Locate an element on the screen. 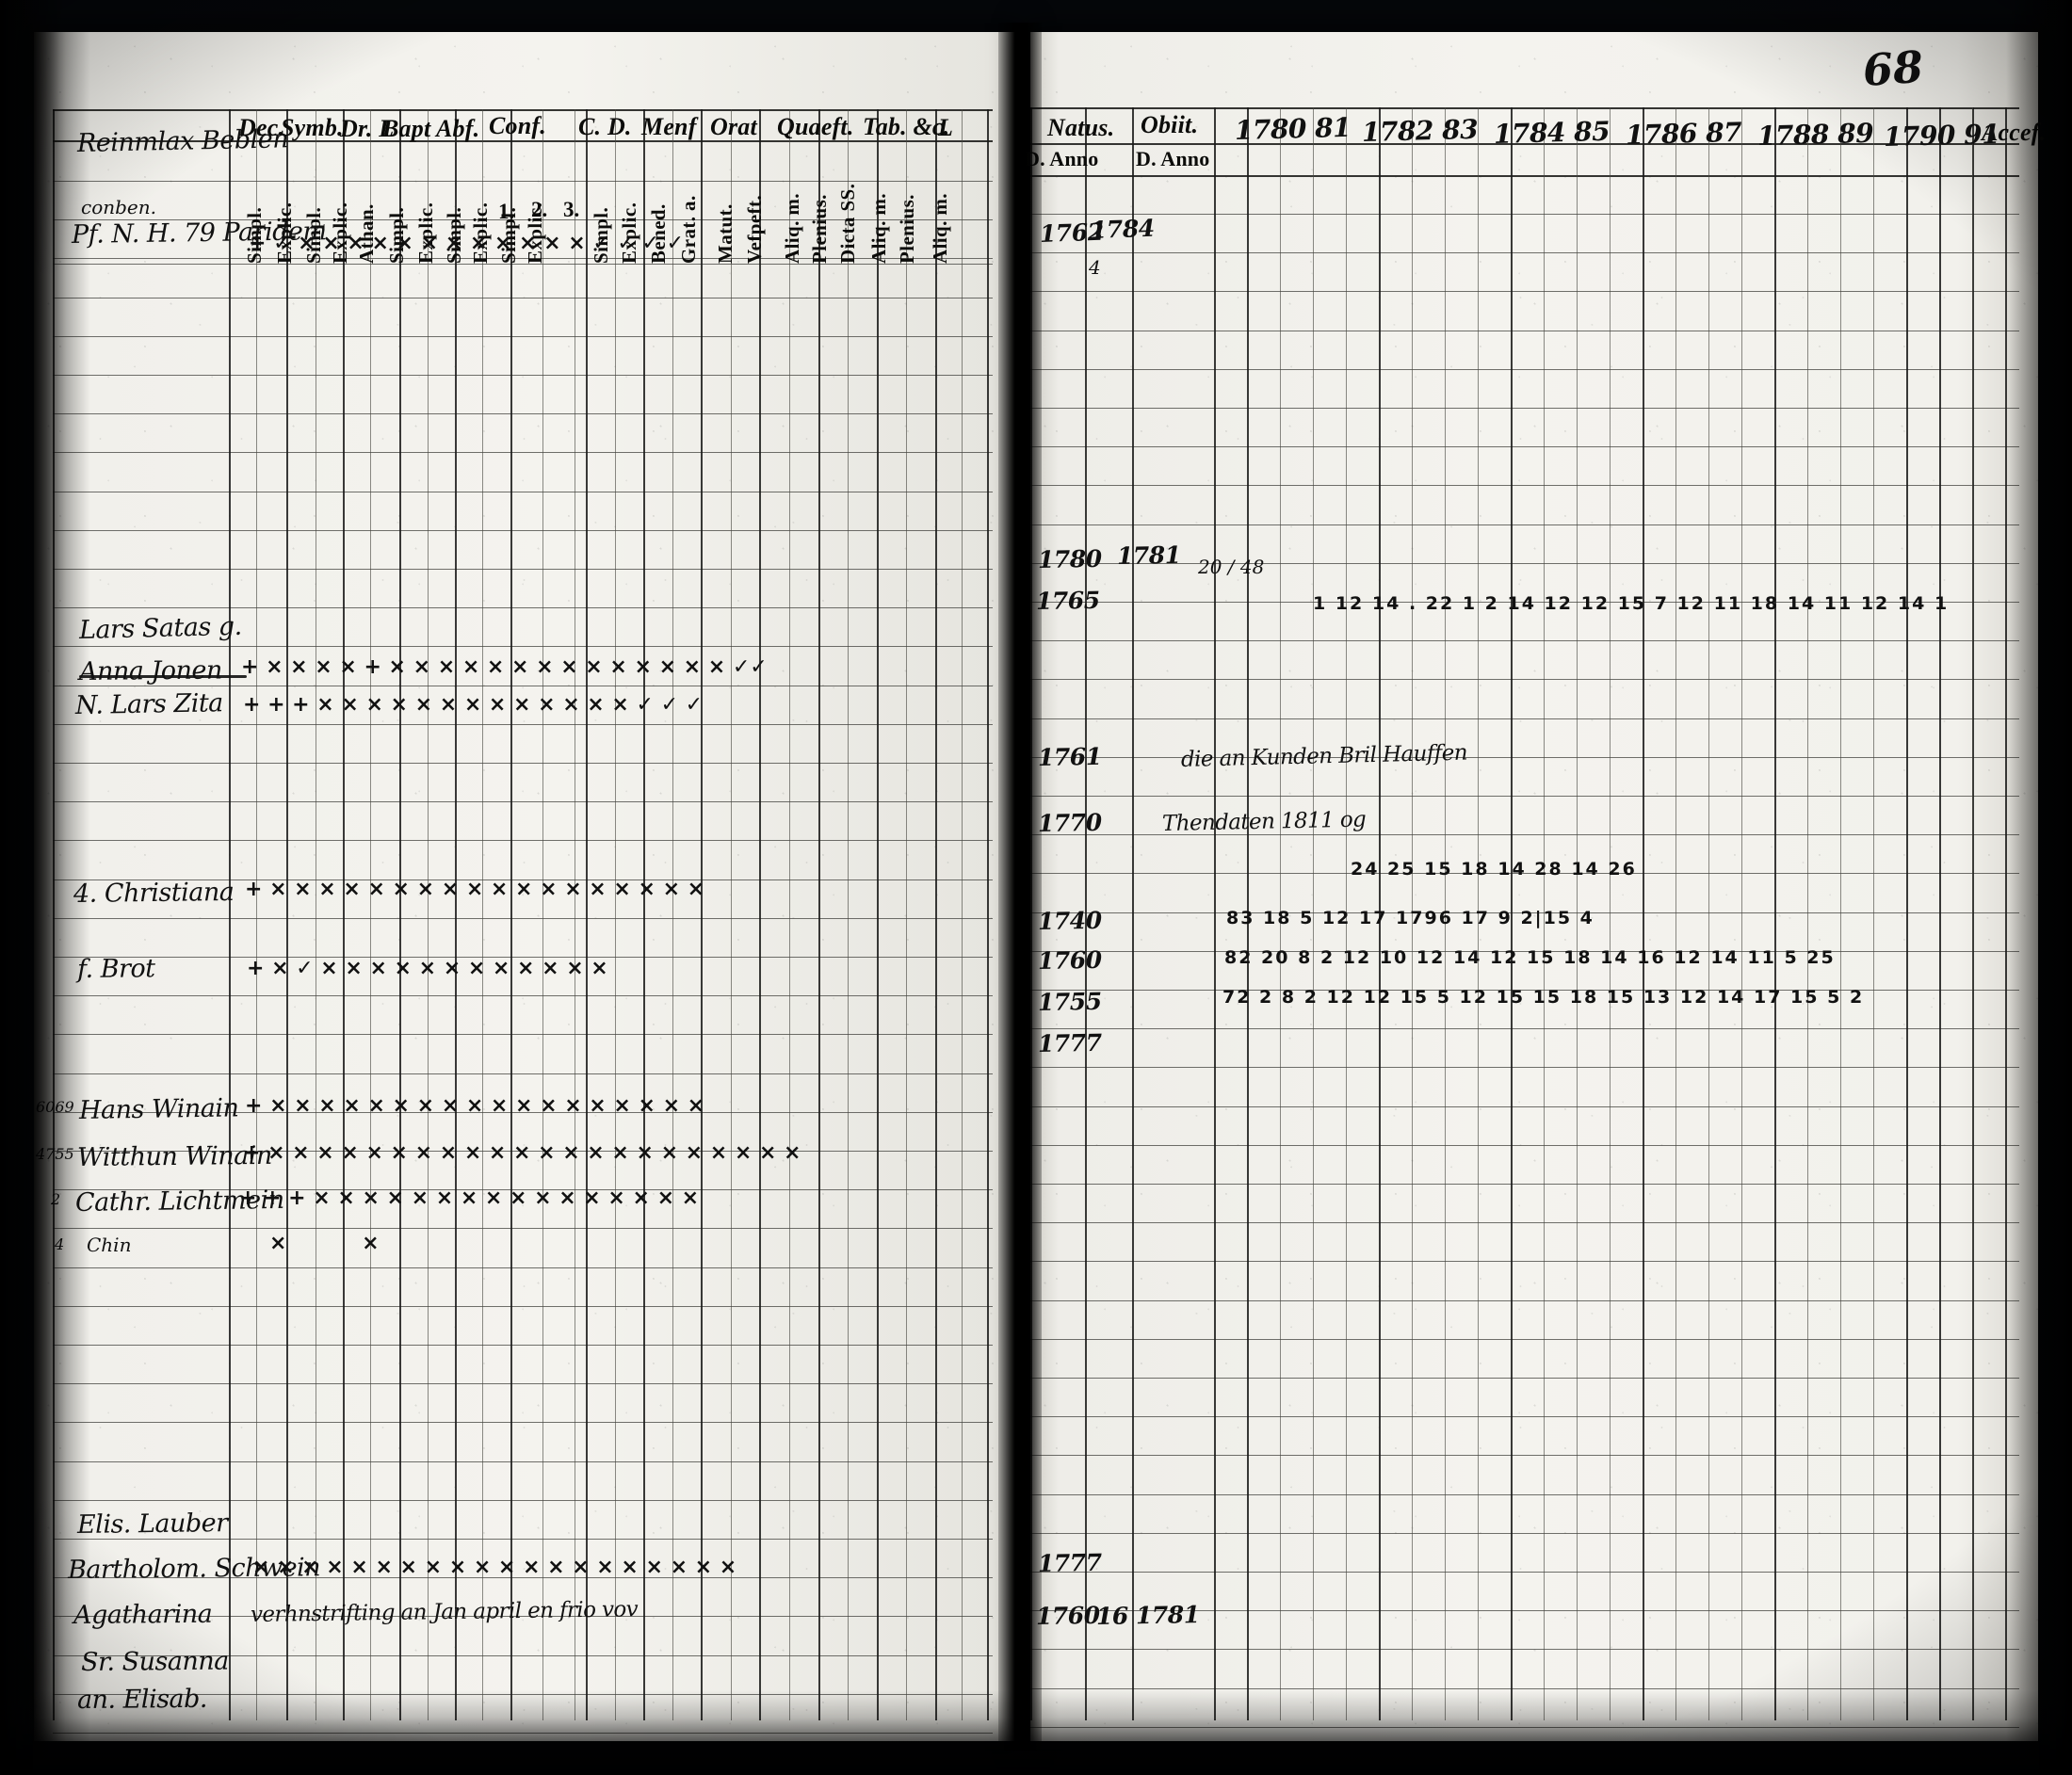  page-number: 68 is located at coordinates (1893, 68).